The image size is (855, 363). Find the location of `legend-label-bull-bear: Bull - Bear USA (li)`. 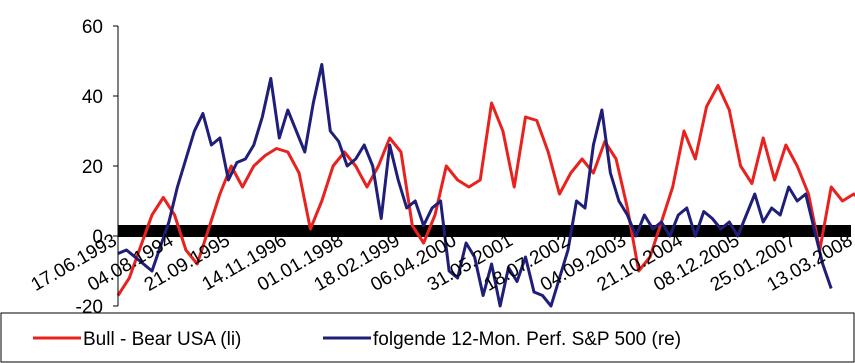

legend-label-bull-bear: Bull - Bear USA (li) is located at coordinates (162, 339).